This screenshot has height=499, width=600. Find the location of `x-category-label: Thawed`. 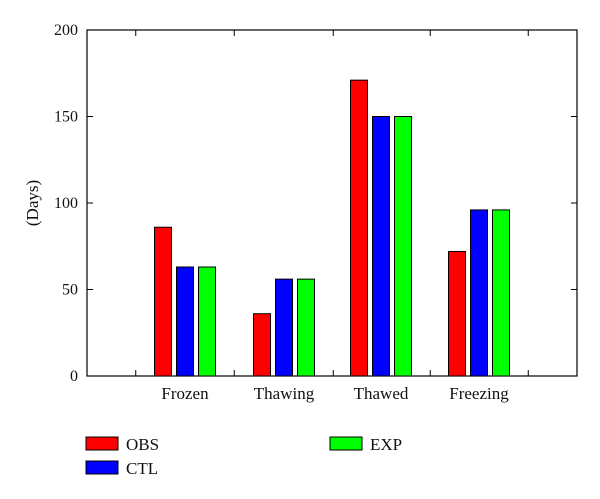

x-category-label: Thawed is located at coordinates (381, 393).